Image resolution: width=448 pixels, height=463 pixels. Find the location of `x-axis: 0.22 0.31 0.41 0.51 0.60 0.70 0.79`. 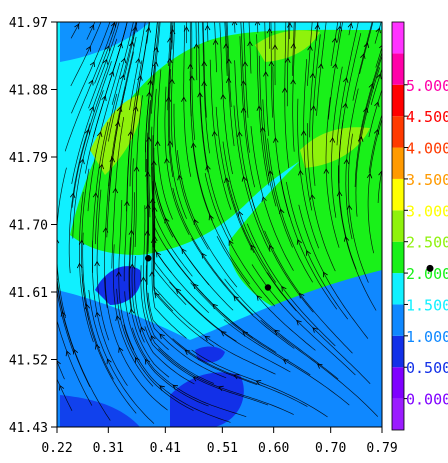

x-axis: 0.22 0.31 0.41 0.51 0.60 0.70 0.79 is located at coordinates (219, 441).